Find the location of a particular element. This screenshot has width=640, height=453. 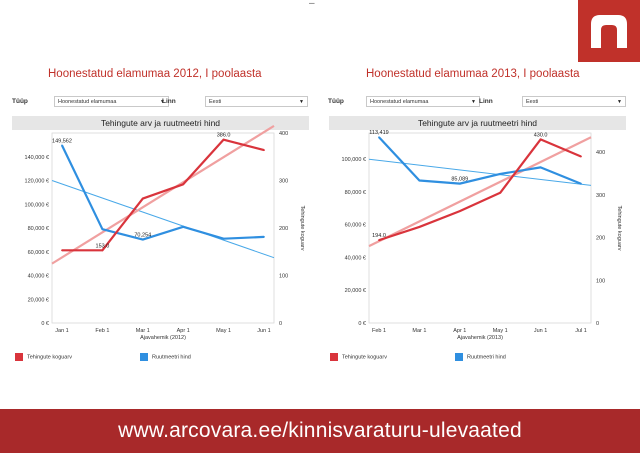

panel-2013-title: Hoonestatud elamumaa 2013, I poolaasta is located at coordinates (473, 74).